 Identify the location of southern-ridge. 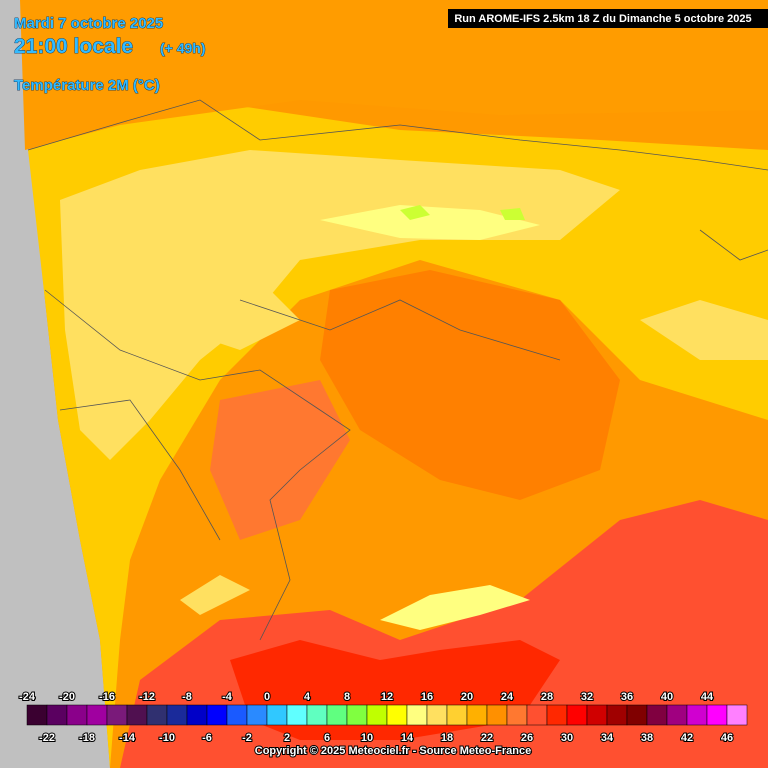
(455, 607).